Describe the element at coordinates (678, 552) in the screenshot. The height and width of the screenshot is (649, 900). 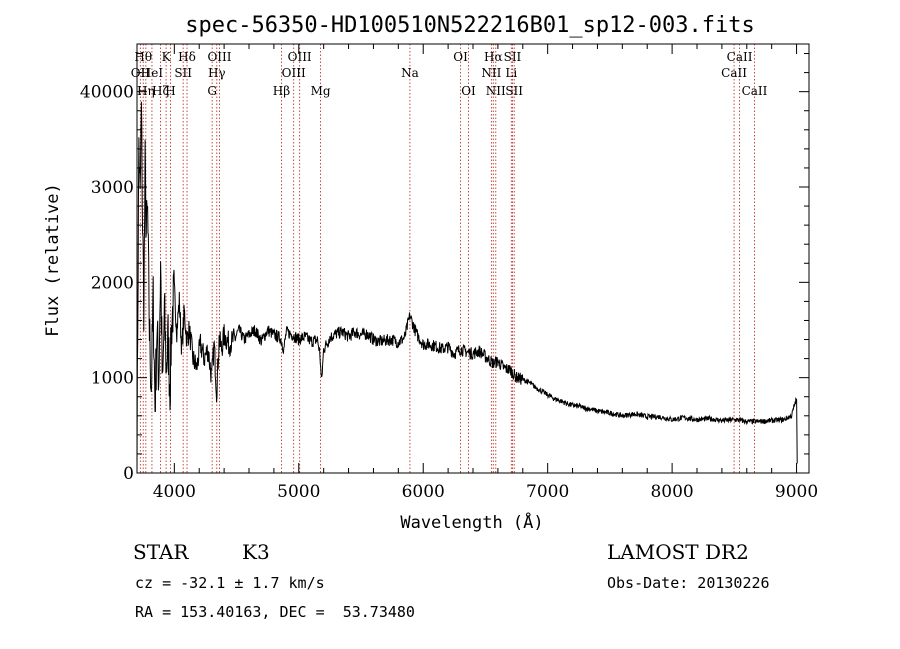
I see `survey-name: LAMOST DR2` at that location.